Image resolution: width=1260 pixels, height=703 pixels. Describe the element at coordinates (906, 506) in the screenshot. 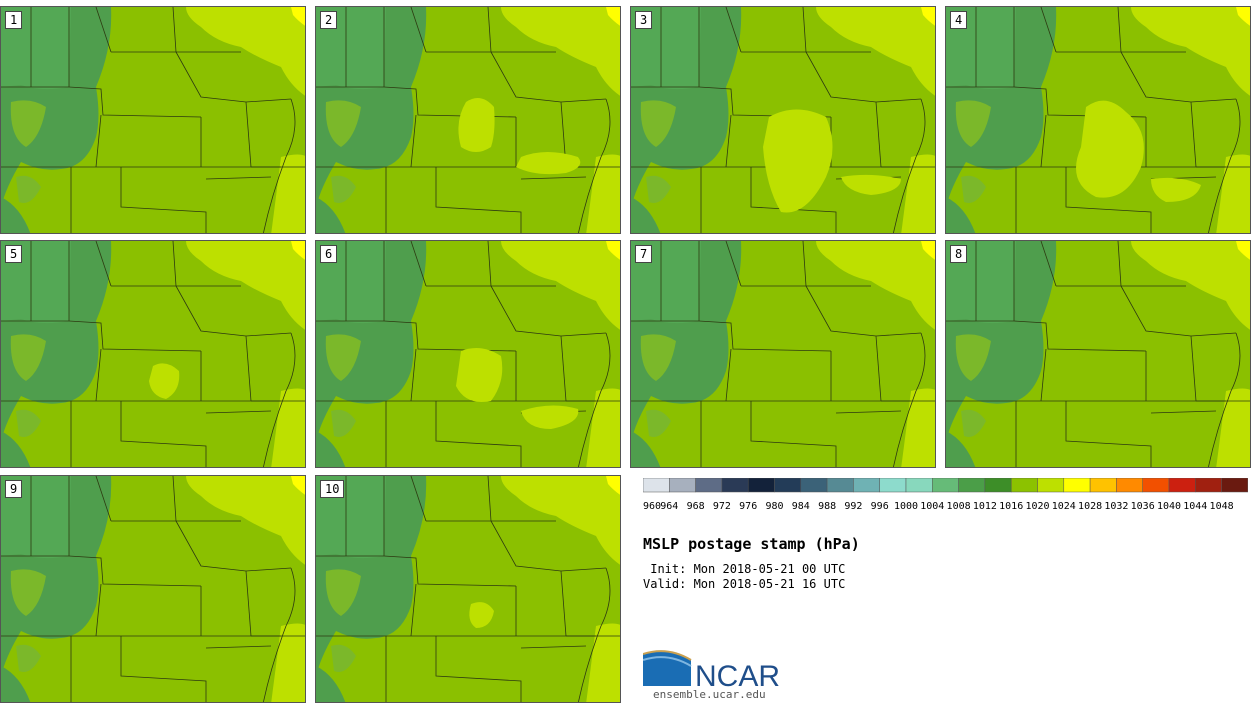

I see `colorbar-tick-label: 1000` at that location.